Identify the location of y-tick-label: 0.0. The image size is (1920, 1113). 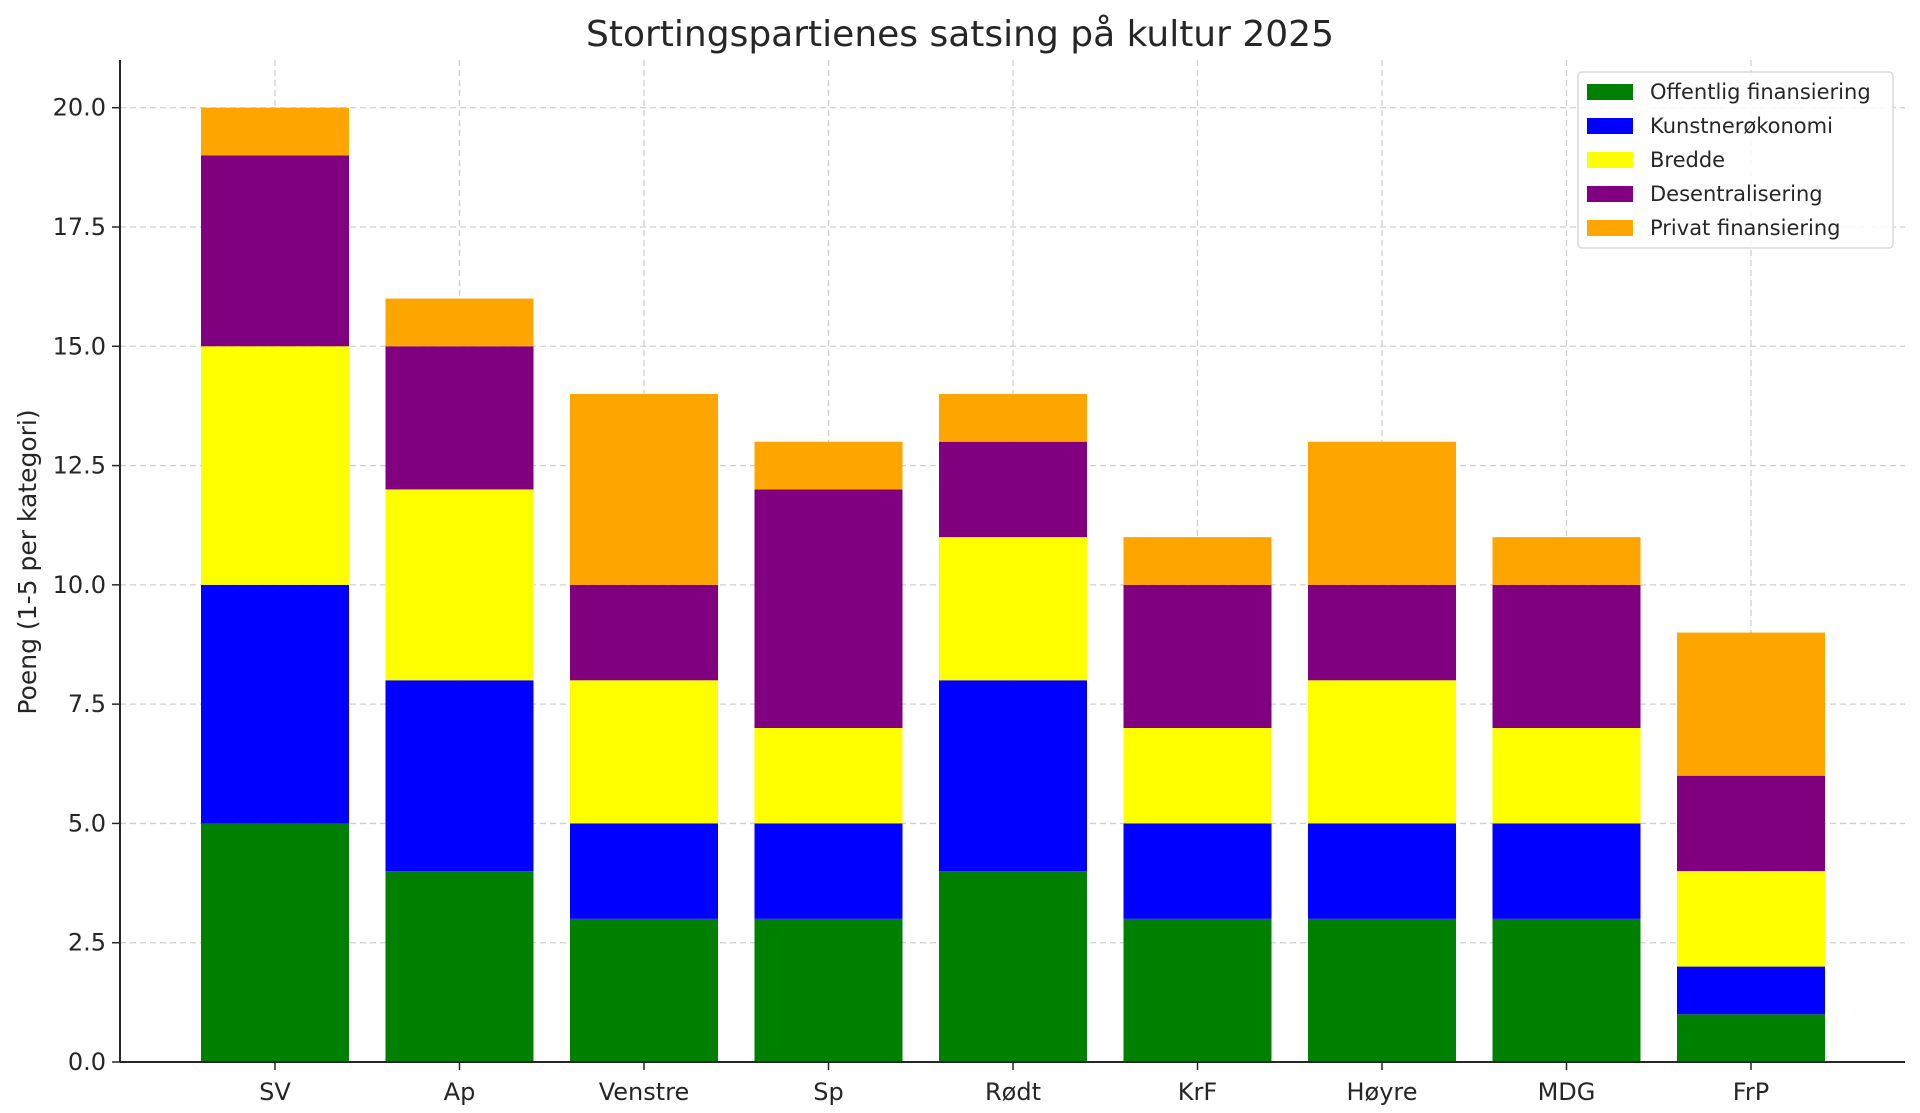
(87, 1062).